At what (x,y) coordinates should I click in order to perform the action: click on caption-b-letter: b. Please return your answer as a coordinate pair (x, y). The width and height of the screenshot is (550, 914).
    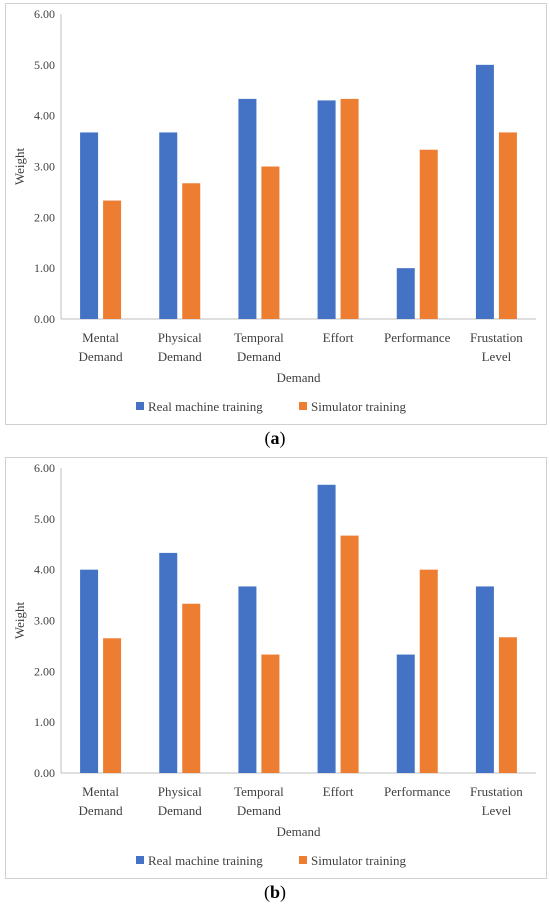
    Looking at the image, I should click on (274, 892).